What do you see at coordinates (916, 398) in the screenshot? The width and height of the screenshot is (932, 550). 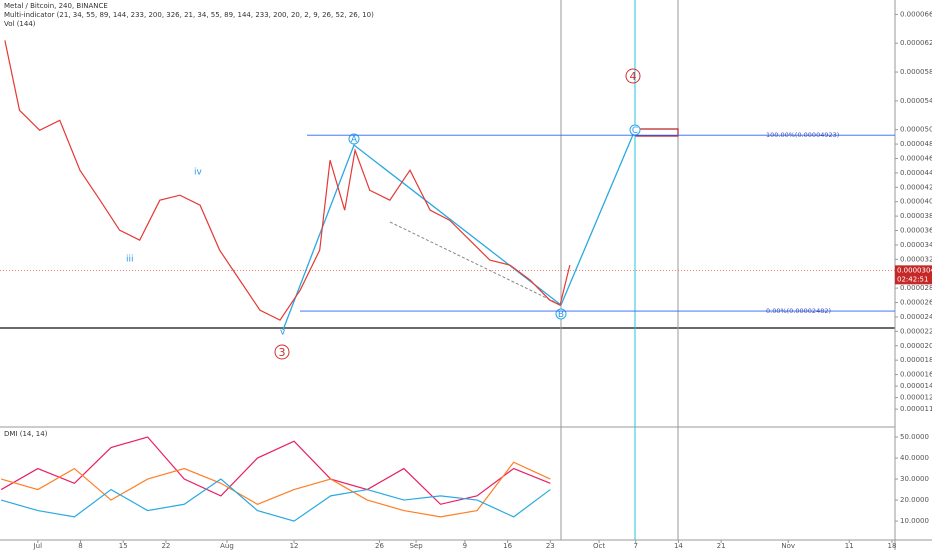 I see `y-tick-label: 0.00001280` at bounding box center [916, 398].